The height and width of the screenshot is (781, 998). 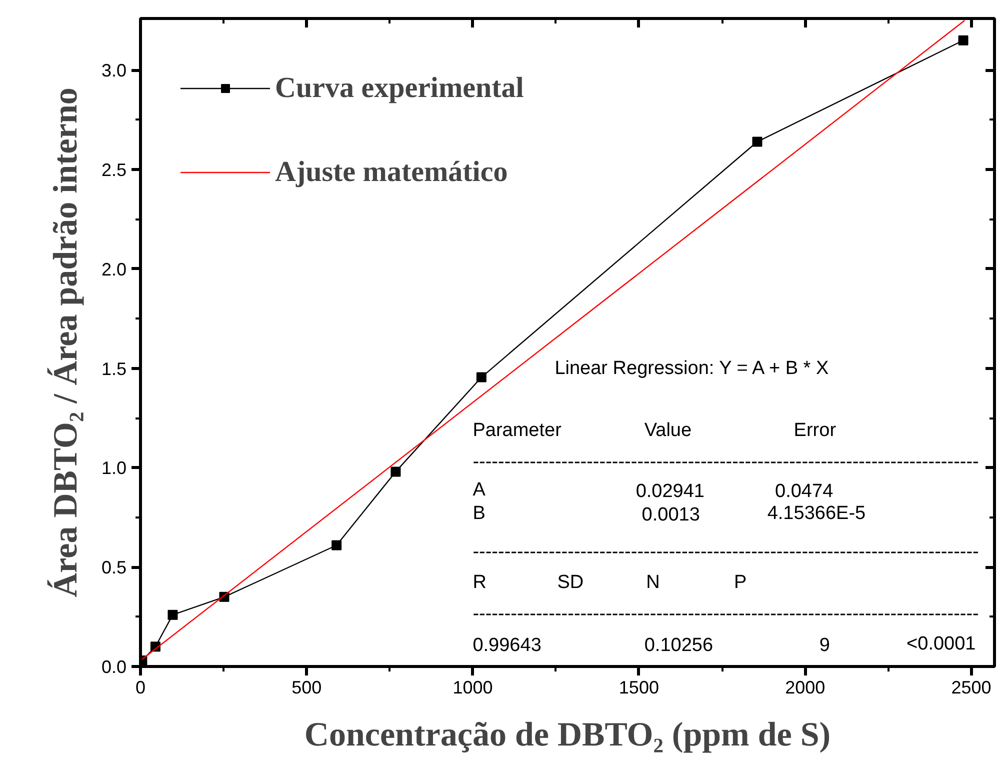 What do you see at coordinates (114, 667) in the screenshot?
I see `y-tick-label: 0.0` at bounding box center [114, 667].